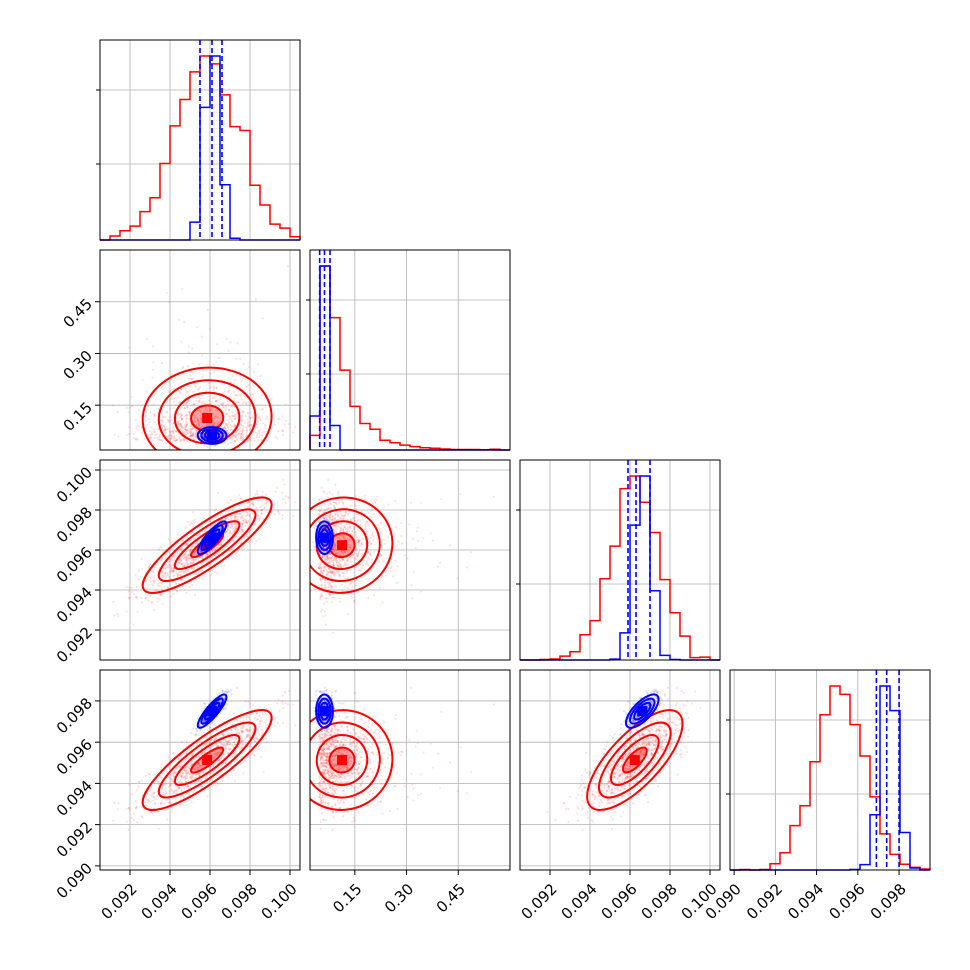  Describe the element at coordinates (235, 380) in the screenshot. I see `scatter-point-1-1-0-1988` at that location.